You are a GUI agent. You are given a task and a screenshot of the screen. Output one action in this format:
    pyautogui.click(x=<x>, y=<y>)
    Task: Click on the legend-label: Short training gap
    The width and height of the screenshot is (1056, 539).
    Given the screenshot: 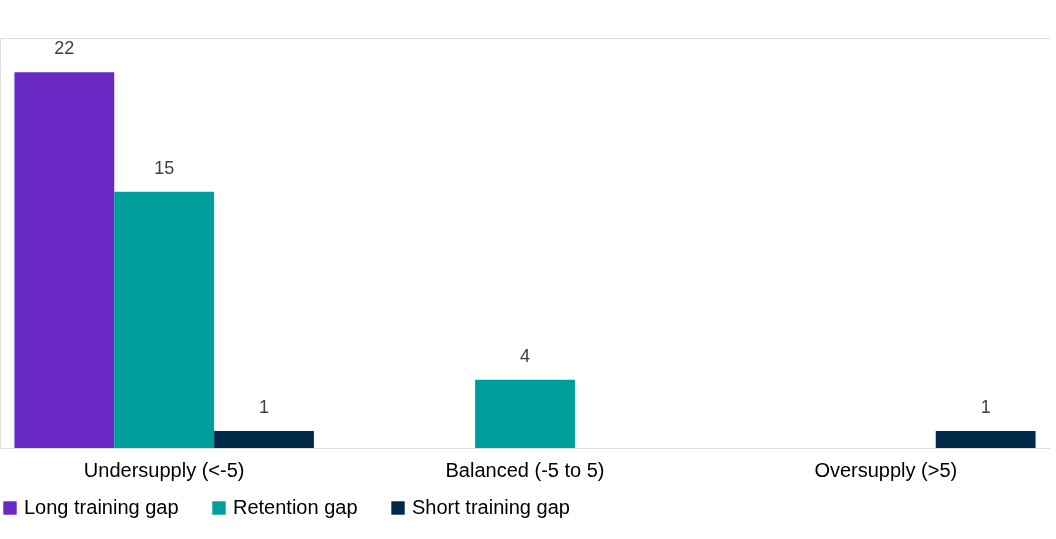 What is the action you would take?
    pyautogui.click(x=491, y=507)
    